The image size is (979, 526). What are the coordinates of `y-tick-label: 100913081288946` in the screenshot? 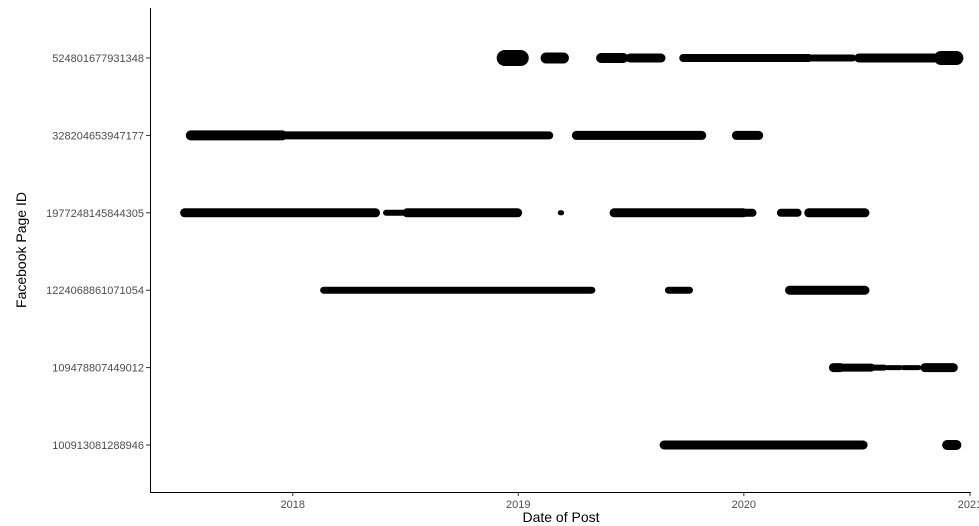 It's located at (98, 446).